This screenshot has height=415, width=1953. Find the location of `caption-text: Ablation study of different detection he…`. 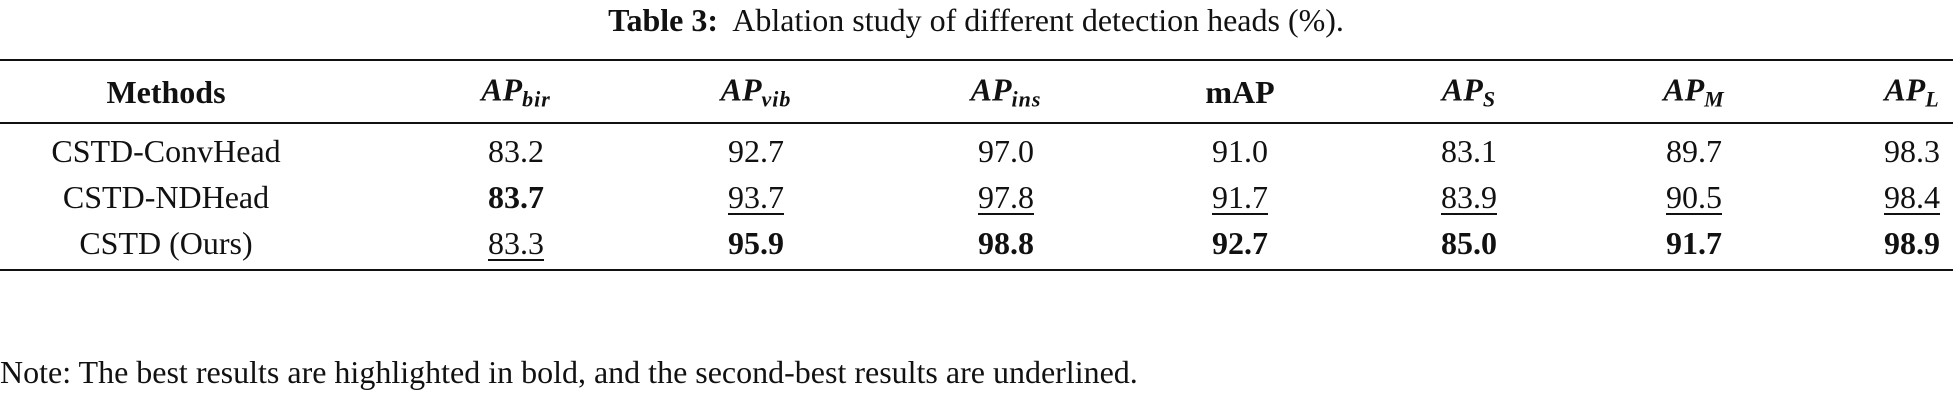

caption-text: Ablation study of different detection he… is located at coordinates (1038, 20).